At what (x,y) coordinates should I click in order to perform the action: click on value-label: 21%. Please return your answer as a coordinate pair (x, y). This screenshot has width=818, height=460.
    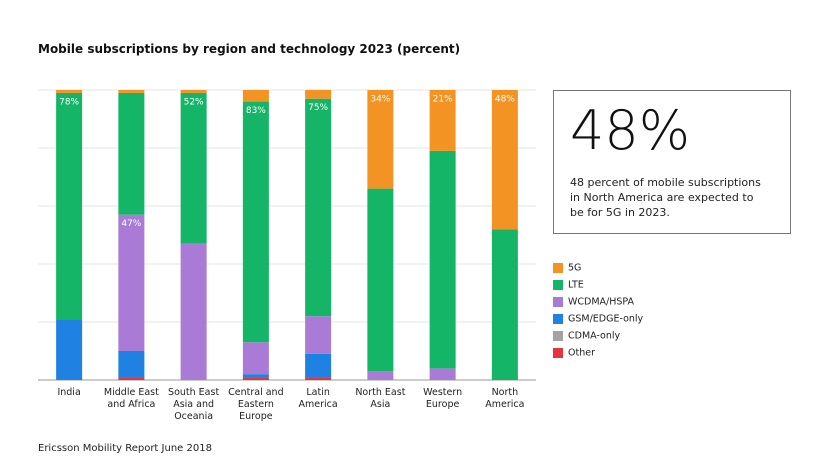
    Looking at the image, I should click on (443, 100).